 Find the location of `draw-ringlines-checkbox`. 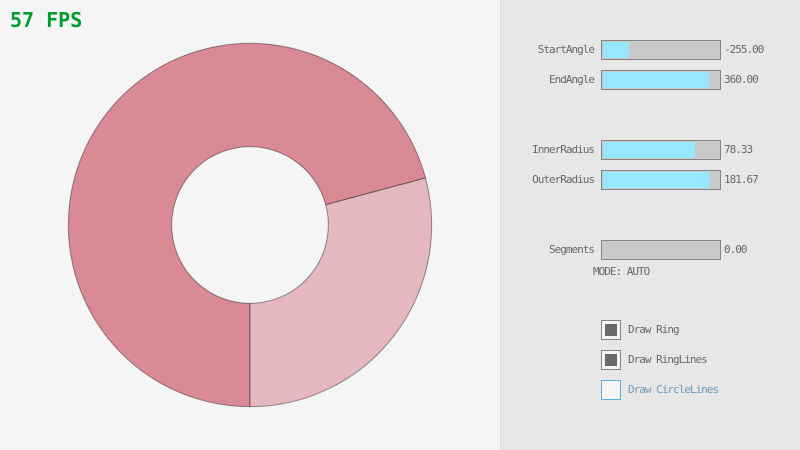

draw-ringlines-checkbox is located at coordinates (611, 360).